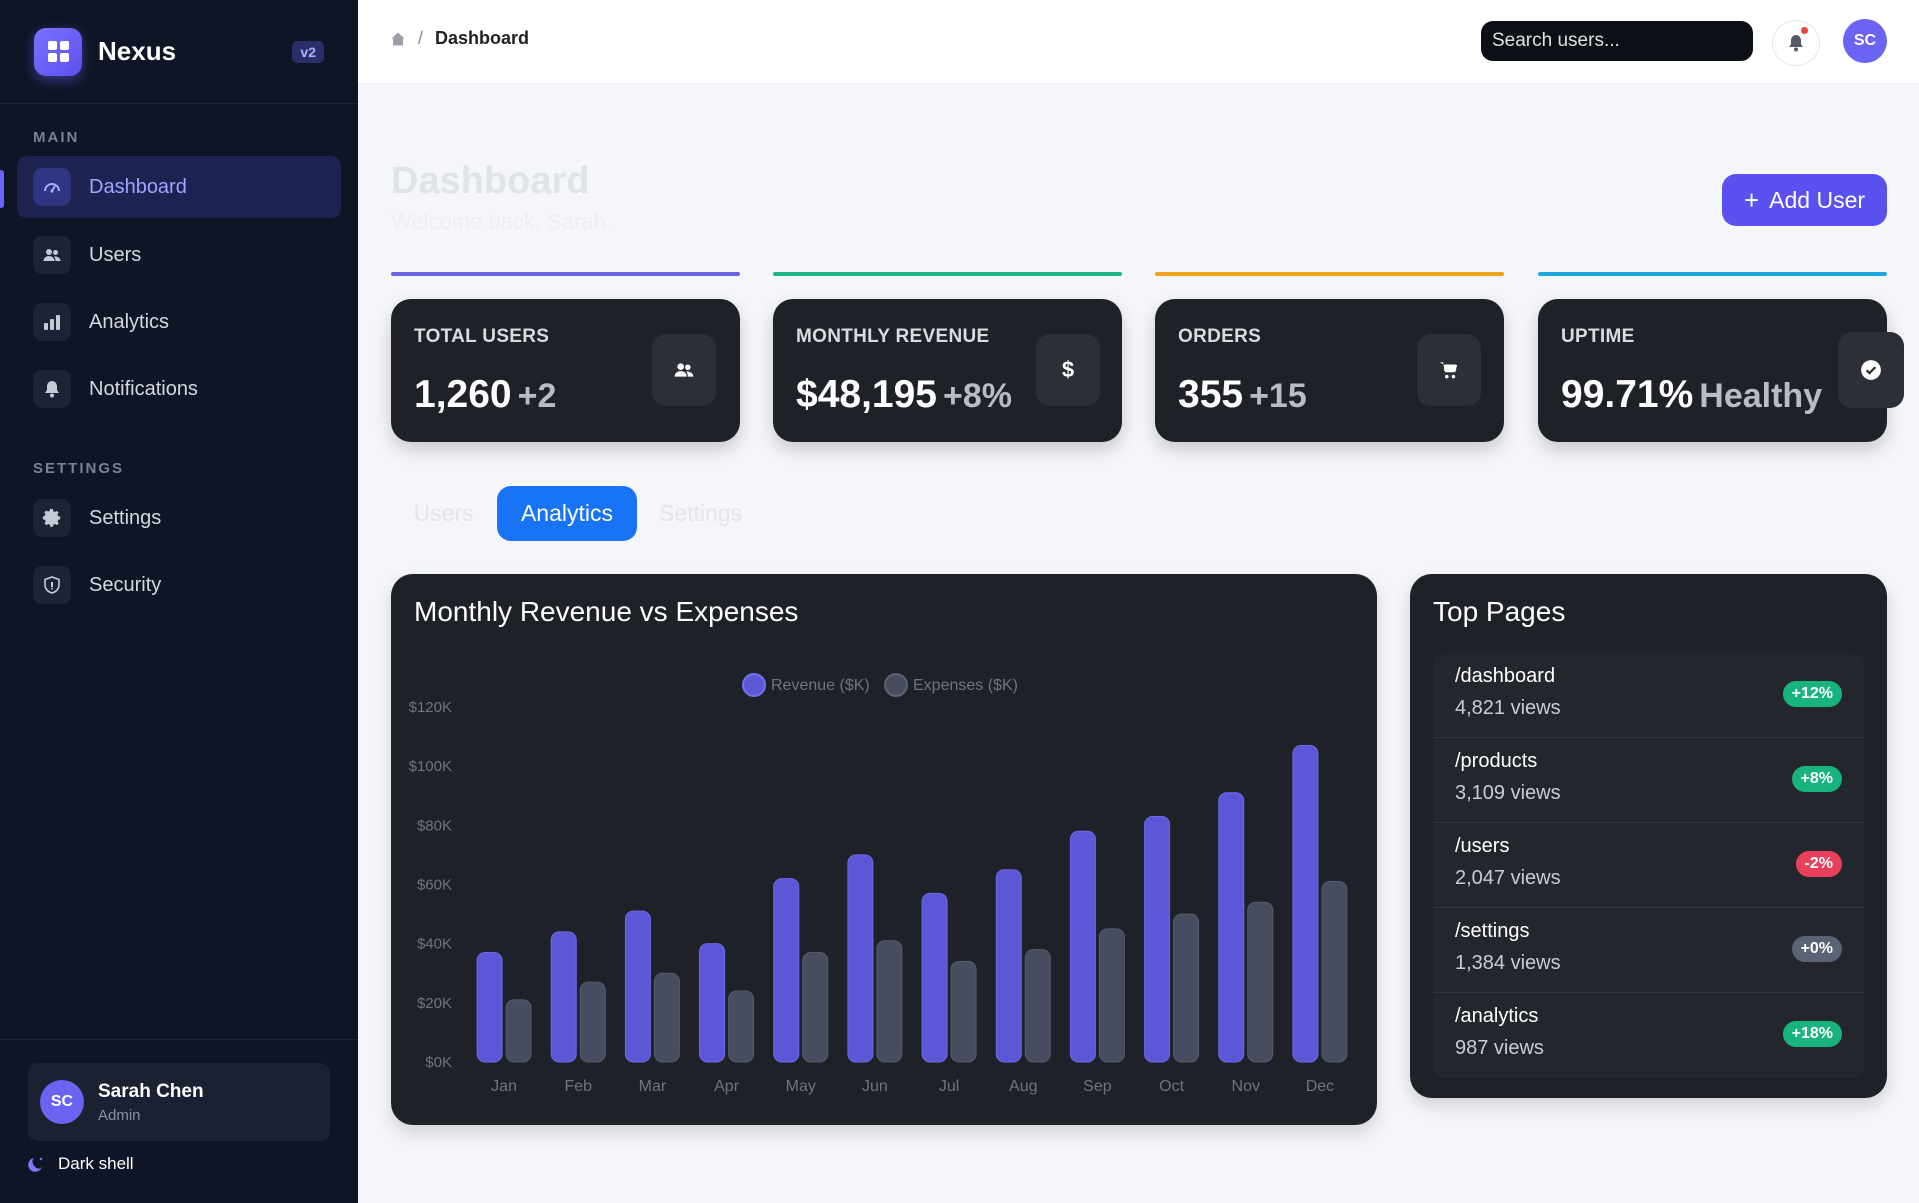 The image size is (1919, 1203). Describe the element at coordinates (96, 1163) in the screenshot. I see `theme-toggle-label: Dark shell` at that location.